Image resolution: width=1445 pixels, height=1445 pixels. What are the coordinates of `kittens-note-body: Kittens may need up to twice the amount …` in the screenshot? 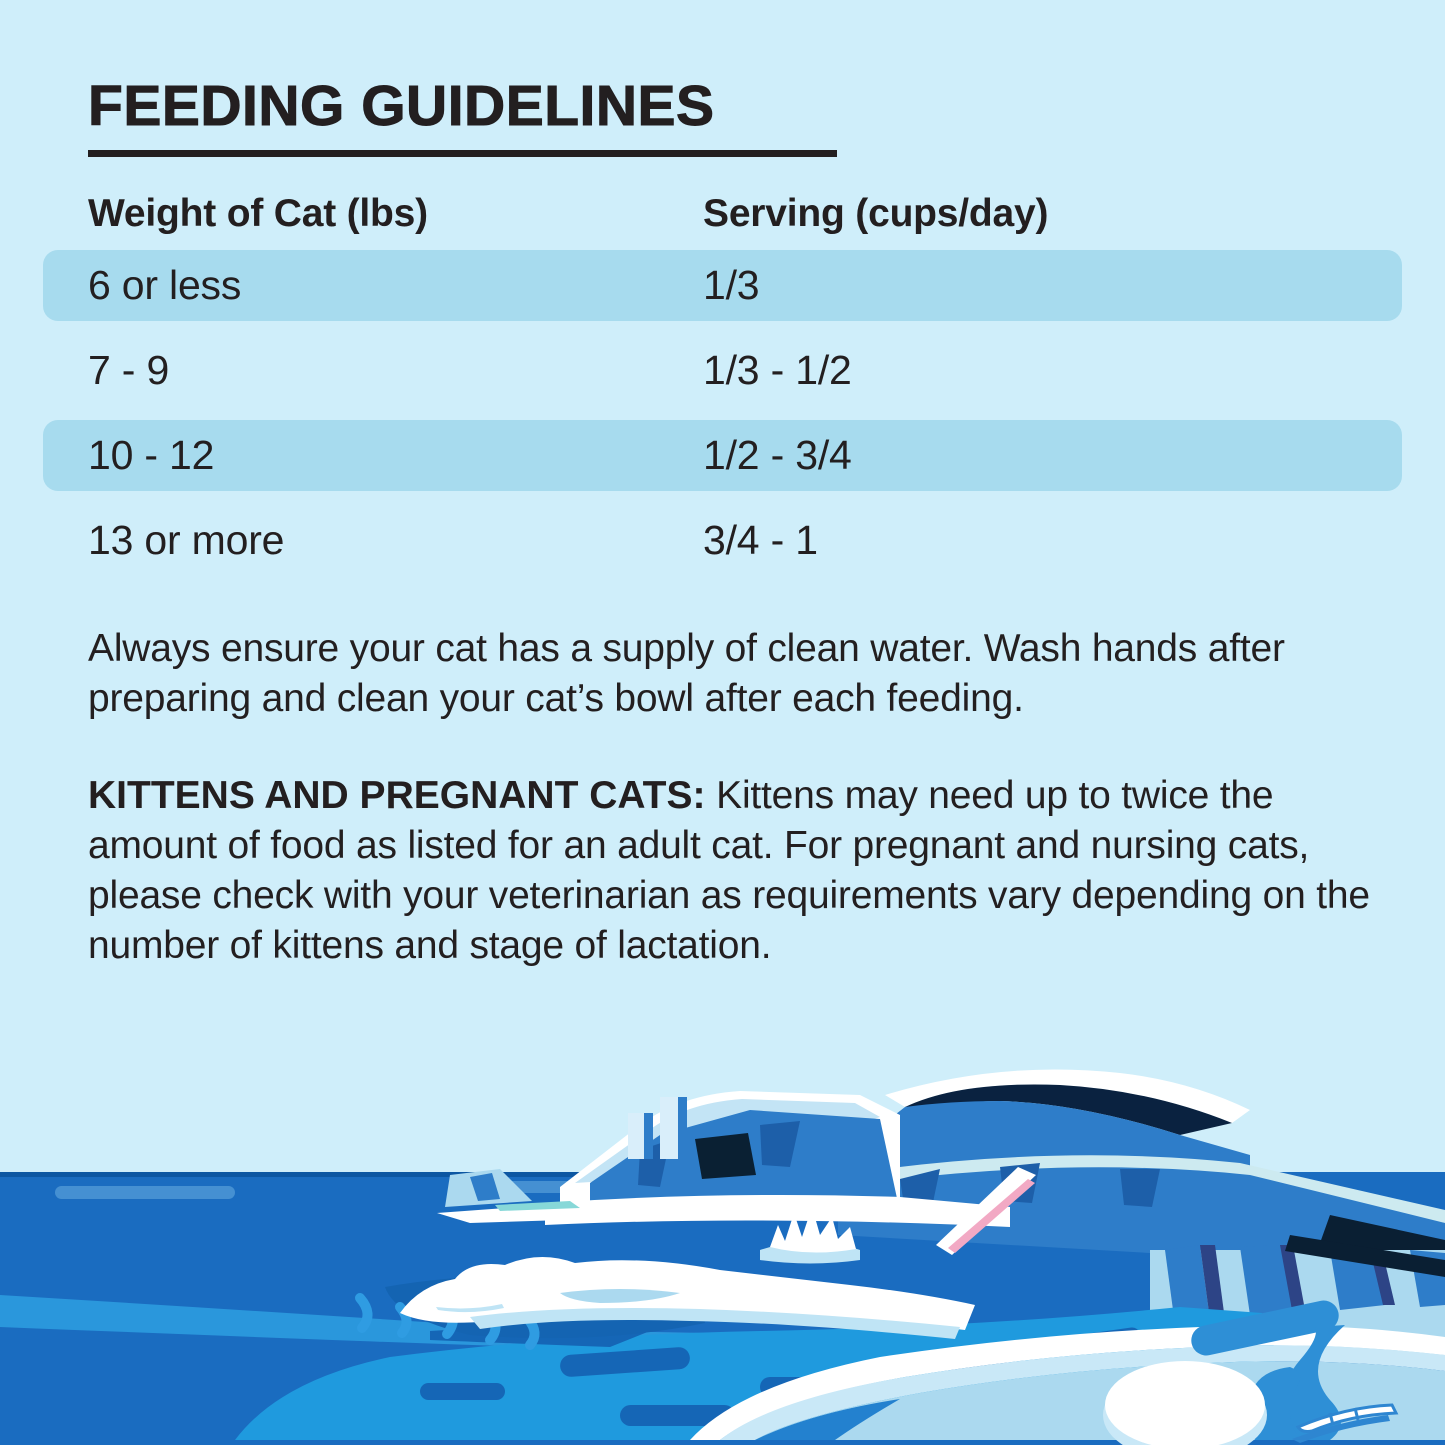 It's located at (729, 870).